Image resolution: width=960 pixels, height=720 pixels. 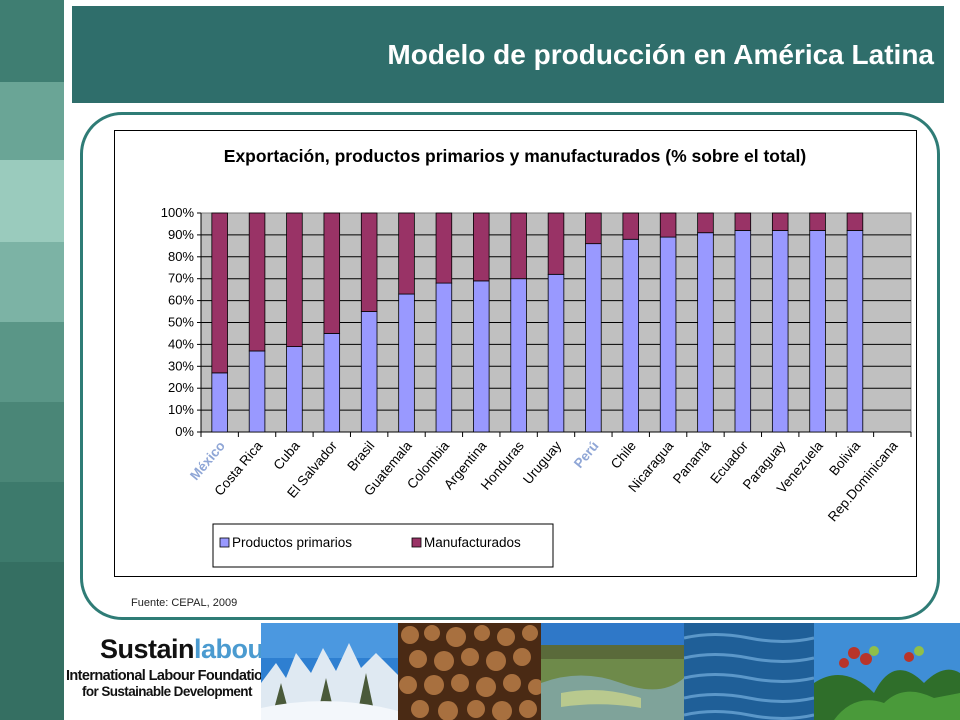 I want to click on logo-tagline-1: International Labour Foundation, so click(x=168, y=676).